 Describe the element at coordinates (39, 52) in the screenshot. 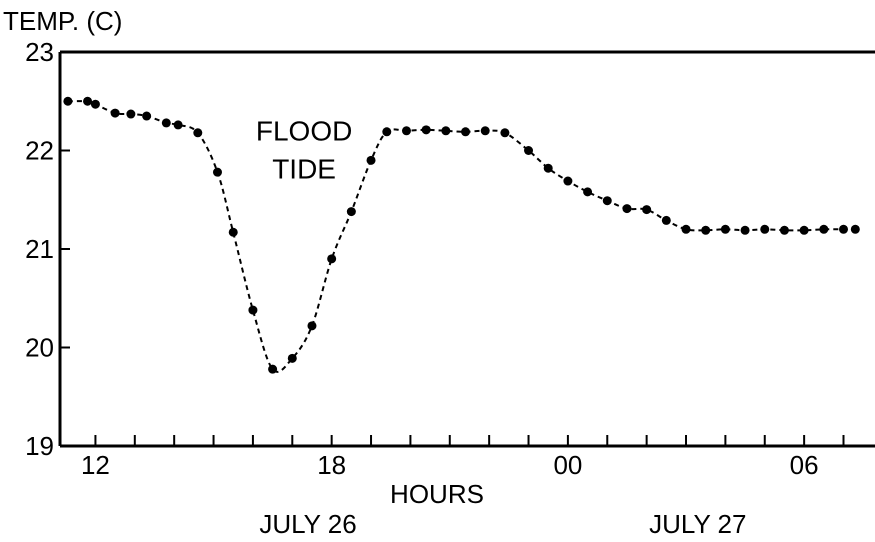

I see `y-tick-label: 23` at that location.